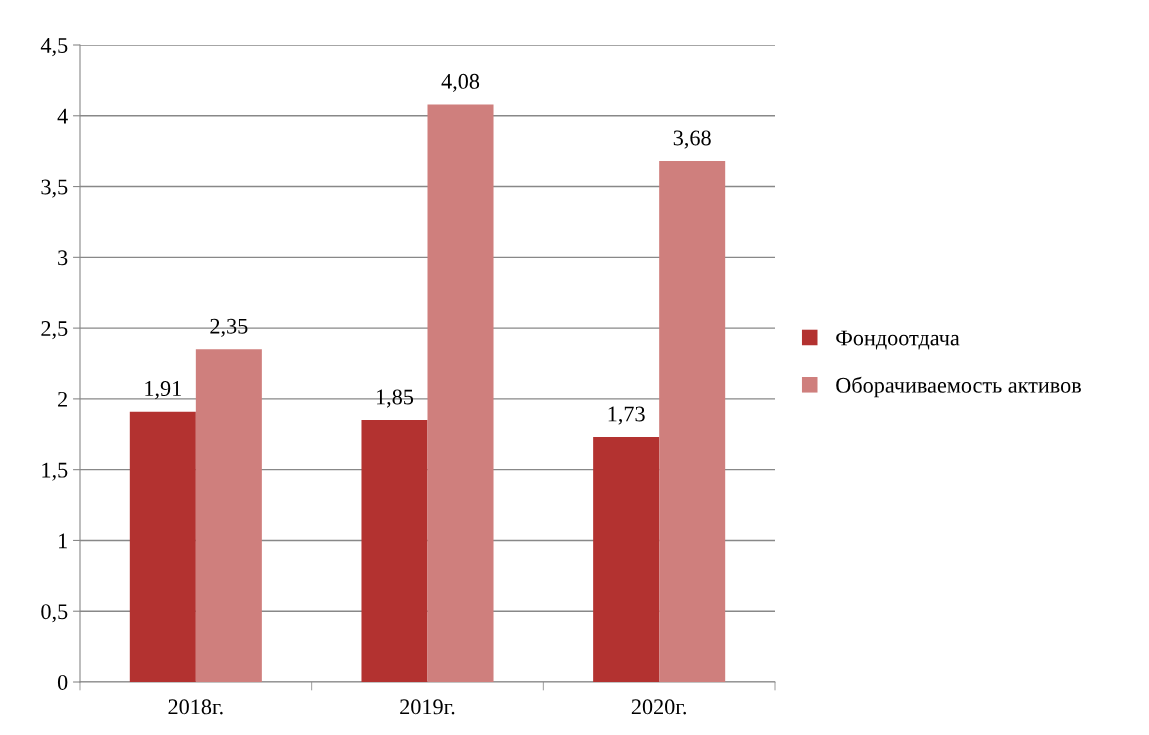  Describe the element at coordinates (958, 387) in the screenshot. I see `legend-label: Оборачиваемость активов` at that location.